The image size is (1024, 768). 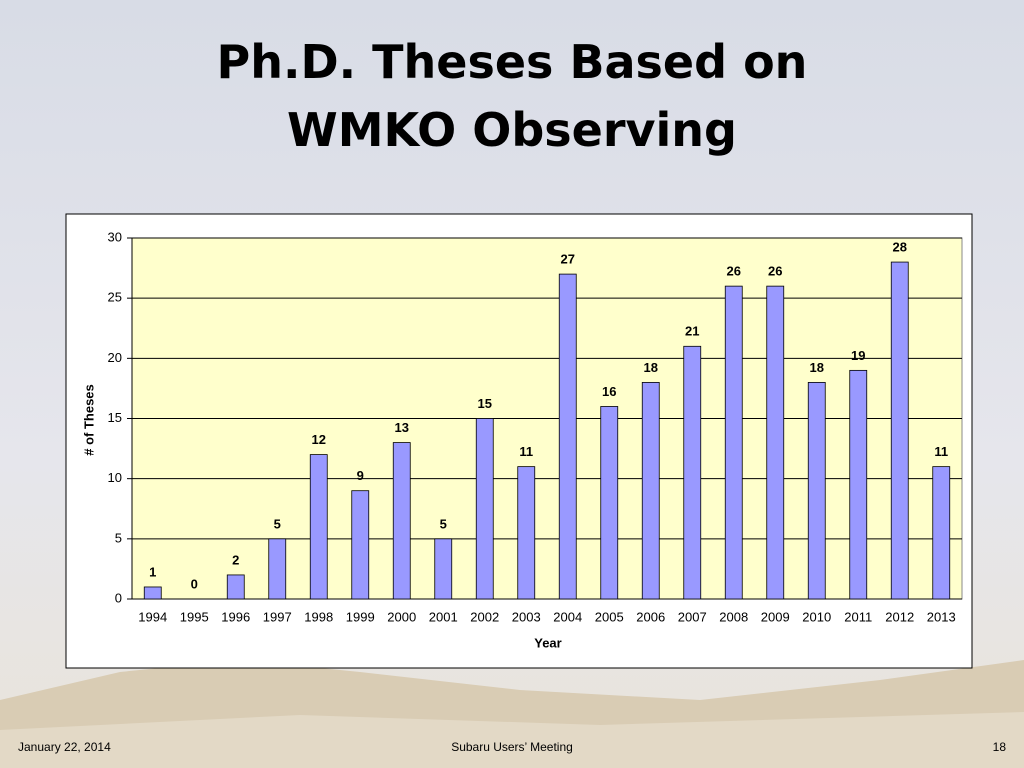 I want to click on x-tick-label: 2012, so click(x=899, y=616).